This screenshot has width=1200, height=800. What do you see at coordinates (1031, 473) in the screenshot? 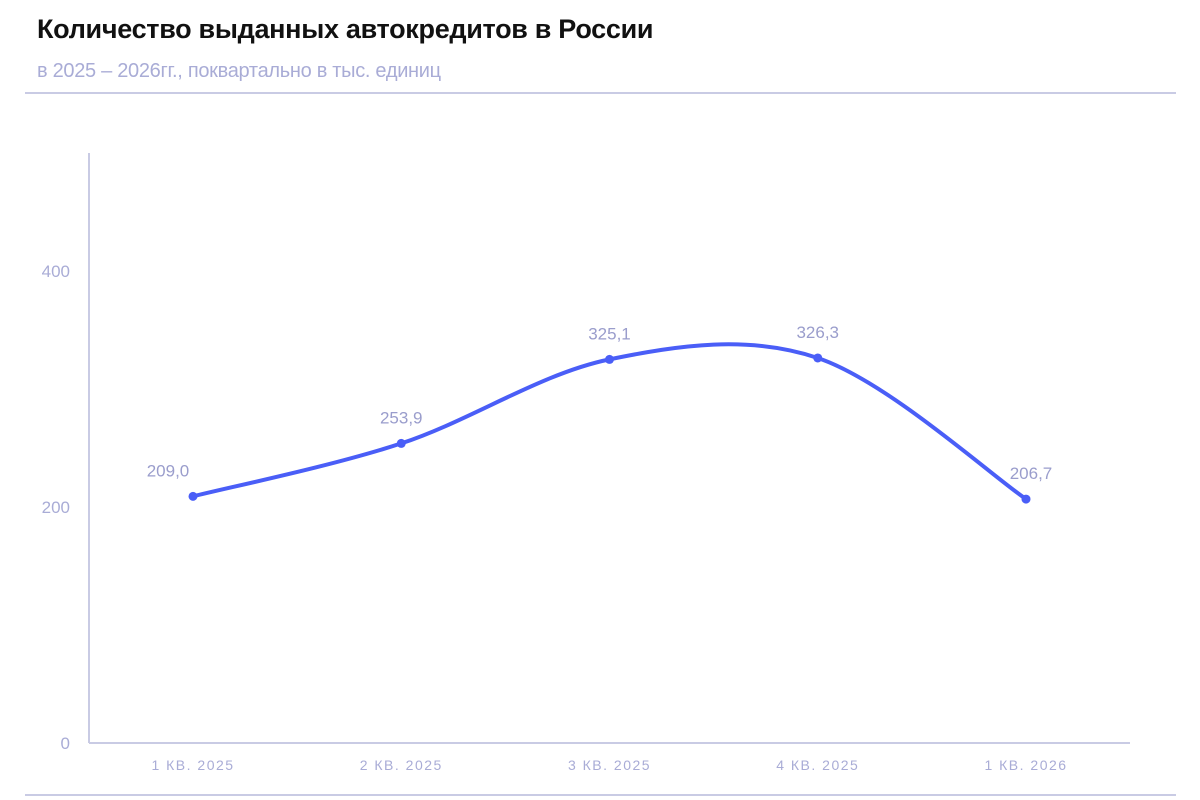
I see `data-label: 206,7` at bounding box center [1031, 473].